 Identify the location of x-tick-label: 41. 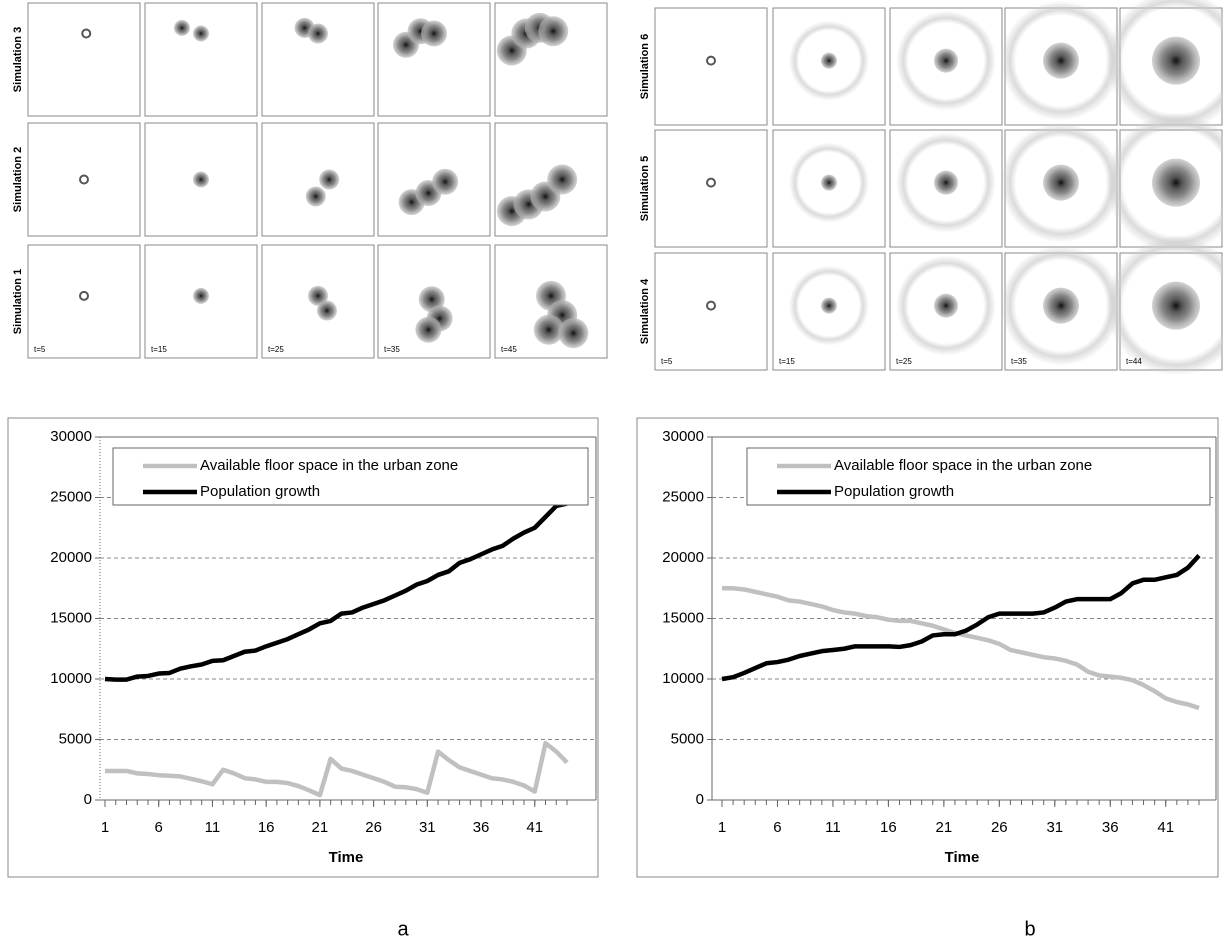
(1165, 827).